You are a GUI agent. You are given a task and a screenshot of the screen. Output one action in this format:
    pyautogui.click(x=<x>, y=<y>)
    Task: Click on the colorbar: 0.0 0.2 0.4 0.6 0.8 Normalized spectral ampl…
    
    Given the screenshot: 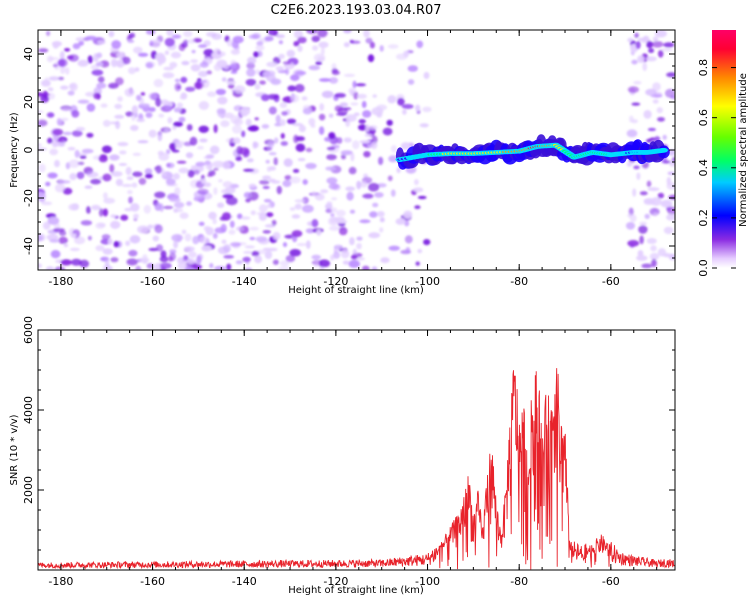 What is the action you would take?
    pyautogui.click(x=723, y=153)
    